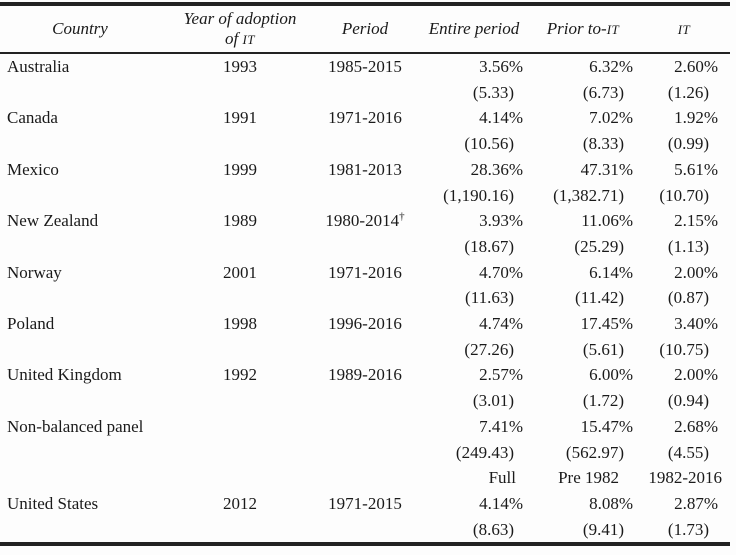 The width and height of the screenshot is (736, 555). Describe the element at coordinates (594, 452) in the screenshot. I see `prior-to-it-stat-cell: (562.97)` at that location.